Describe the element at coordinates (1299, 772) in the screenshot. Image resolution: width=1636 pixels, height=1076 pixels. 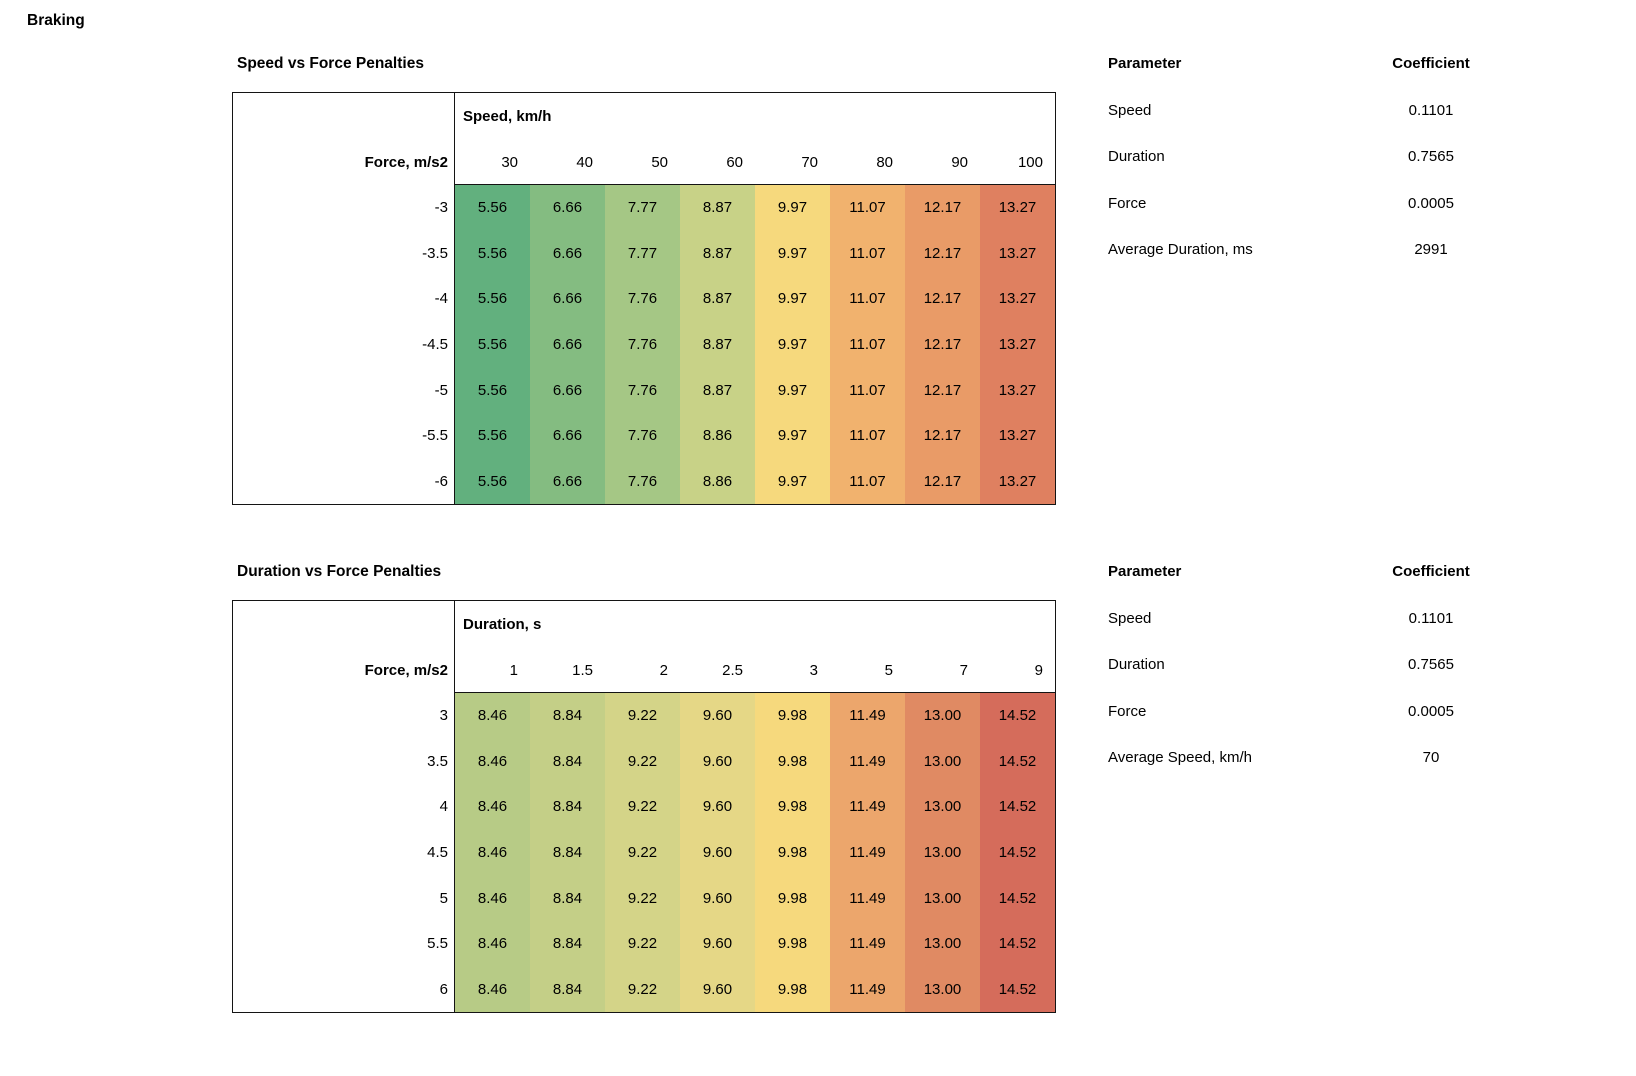
I see `param-row: Average Speed, km/h 70` at that location.